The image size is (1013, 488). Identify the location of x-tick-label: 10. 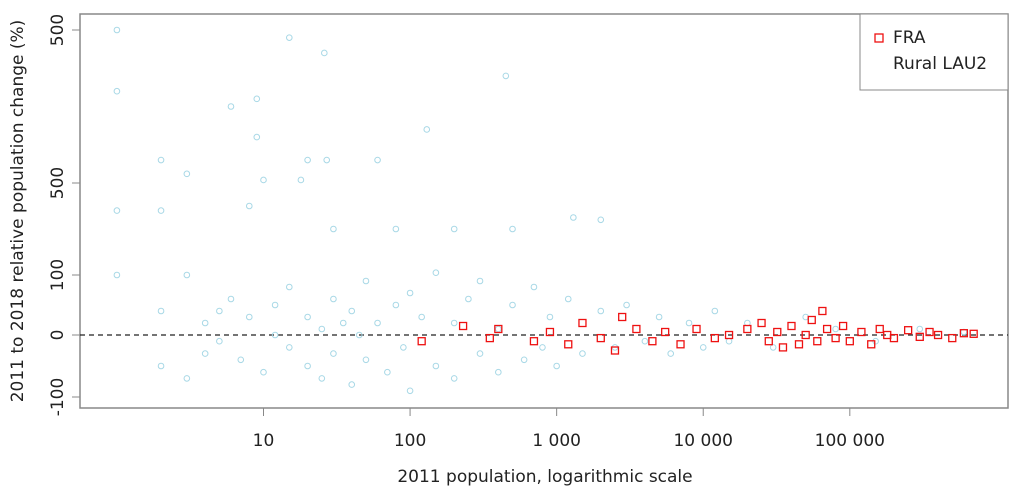
(264, 441).